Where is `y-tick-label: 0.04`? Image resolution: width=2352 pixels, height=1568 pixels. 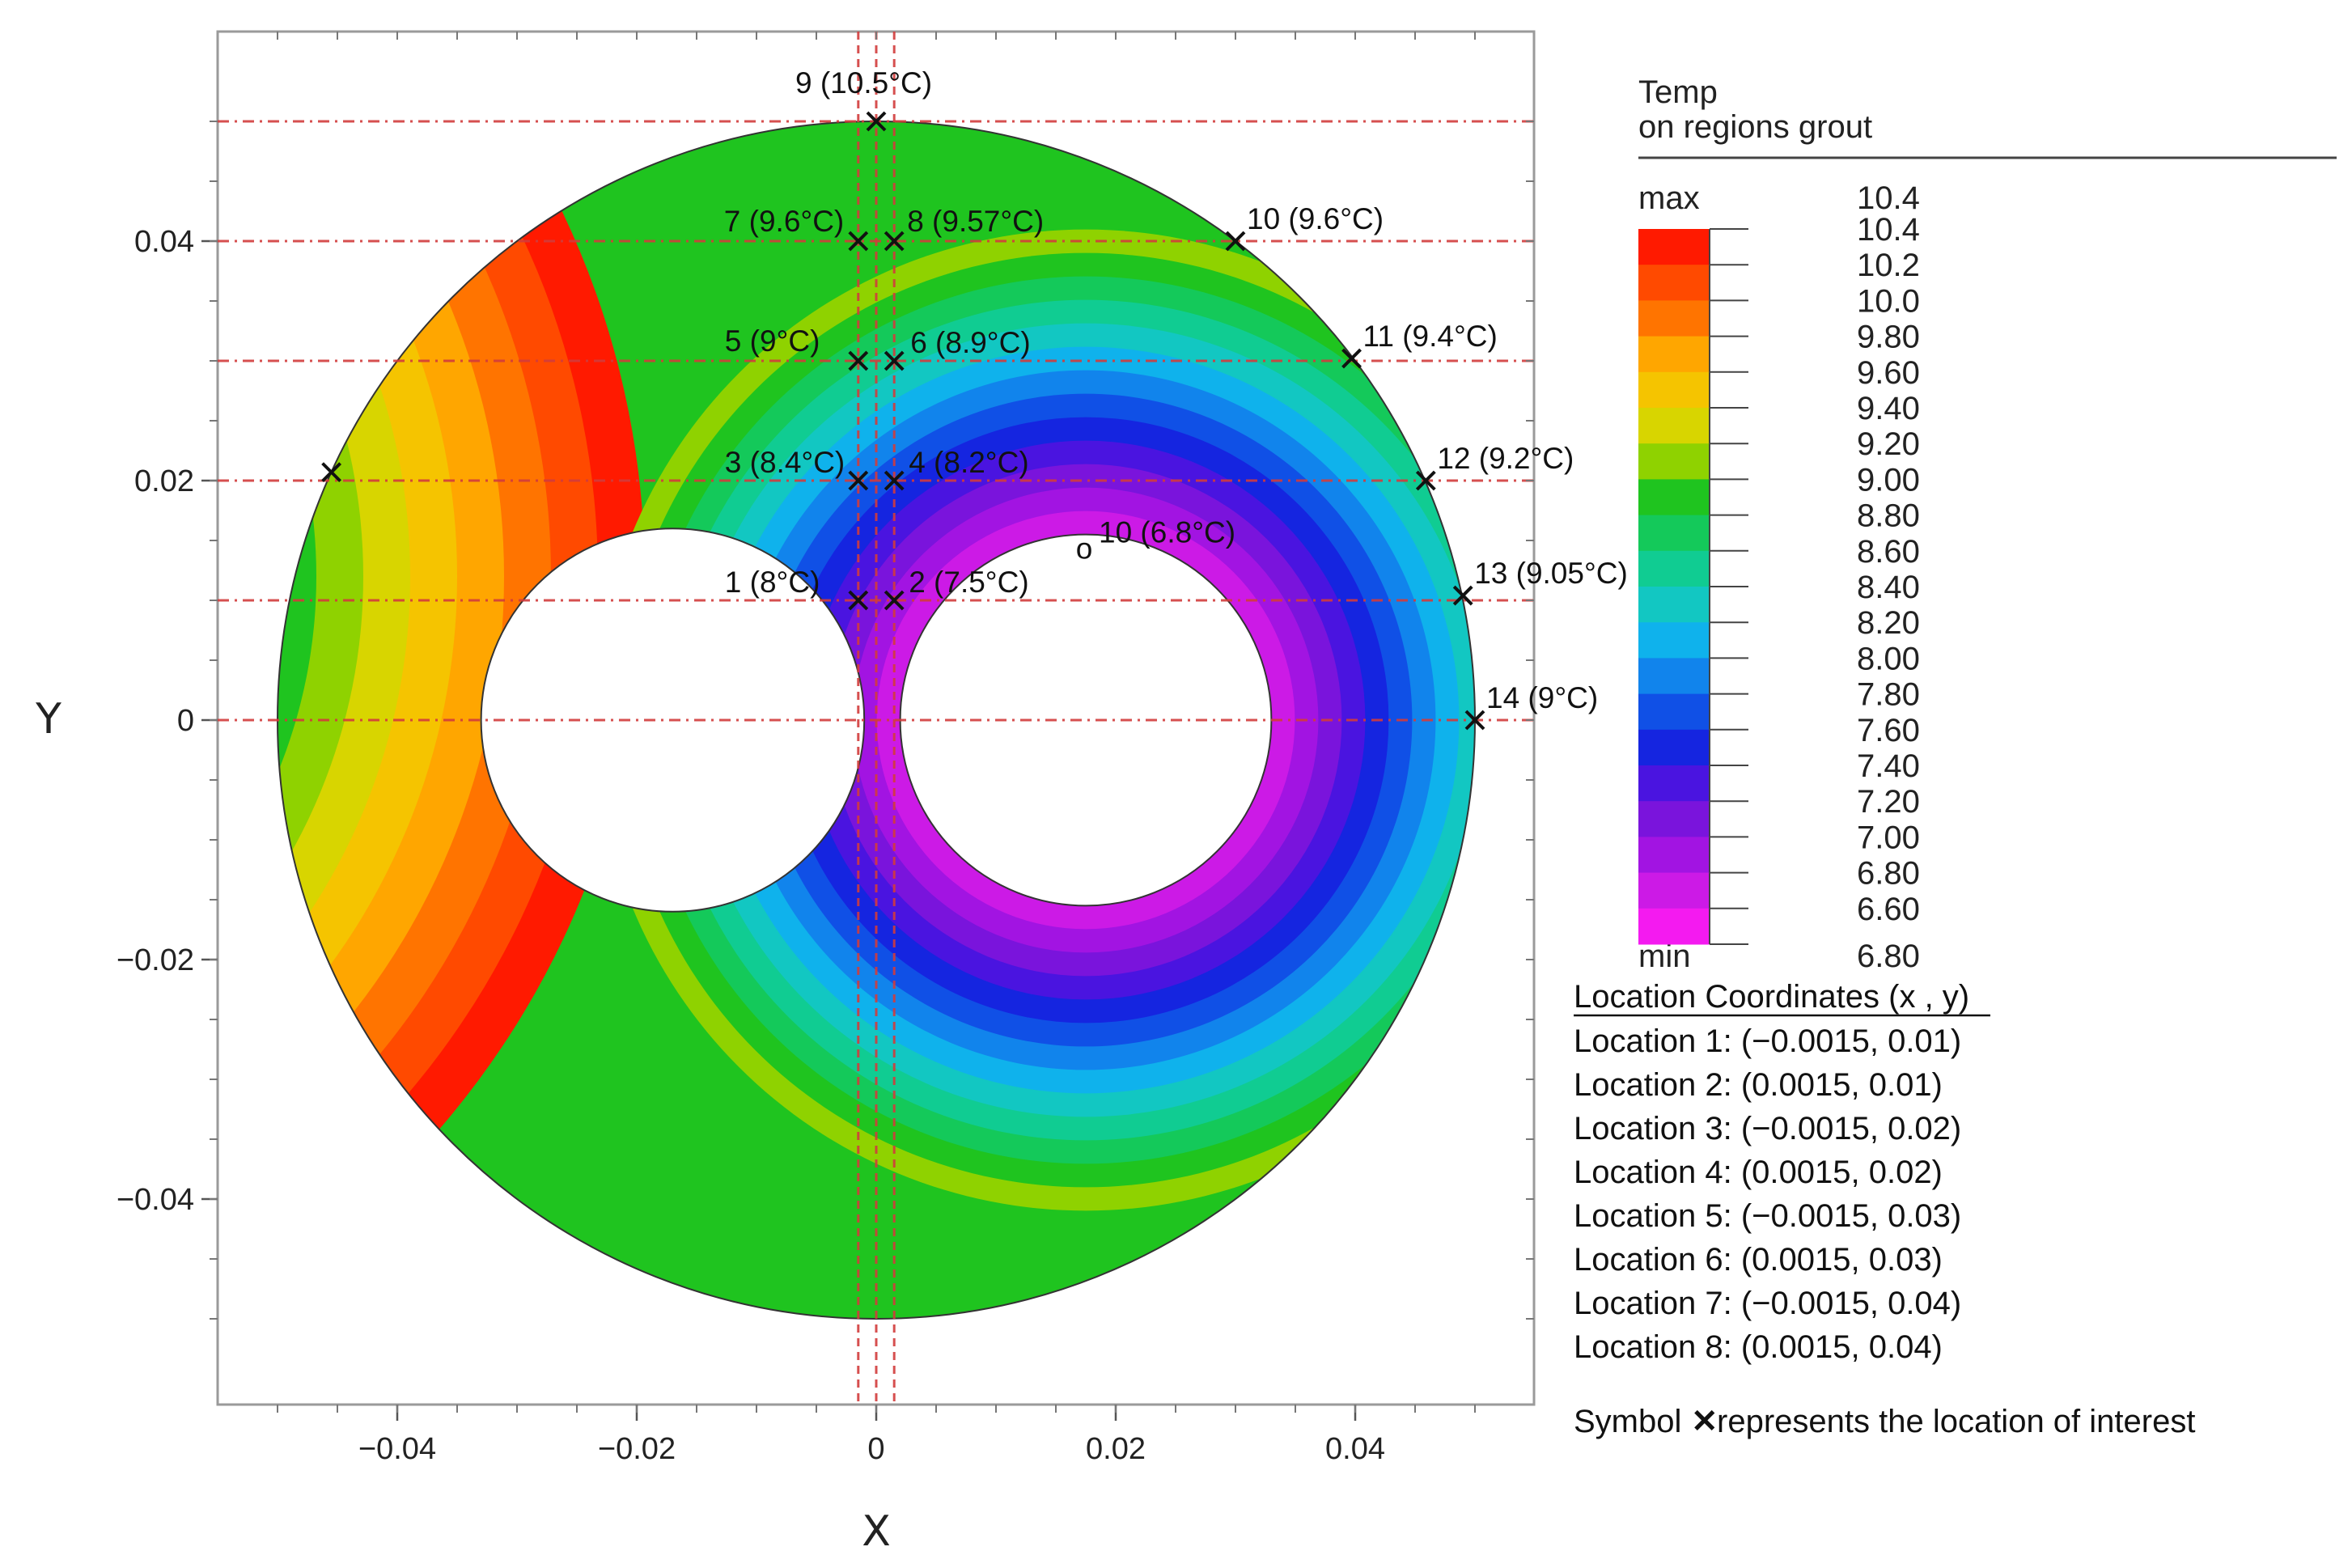
y-tick-label: 0.04 is located at coordinates (164, 242).